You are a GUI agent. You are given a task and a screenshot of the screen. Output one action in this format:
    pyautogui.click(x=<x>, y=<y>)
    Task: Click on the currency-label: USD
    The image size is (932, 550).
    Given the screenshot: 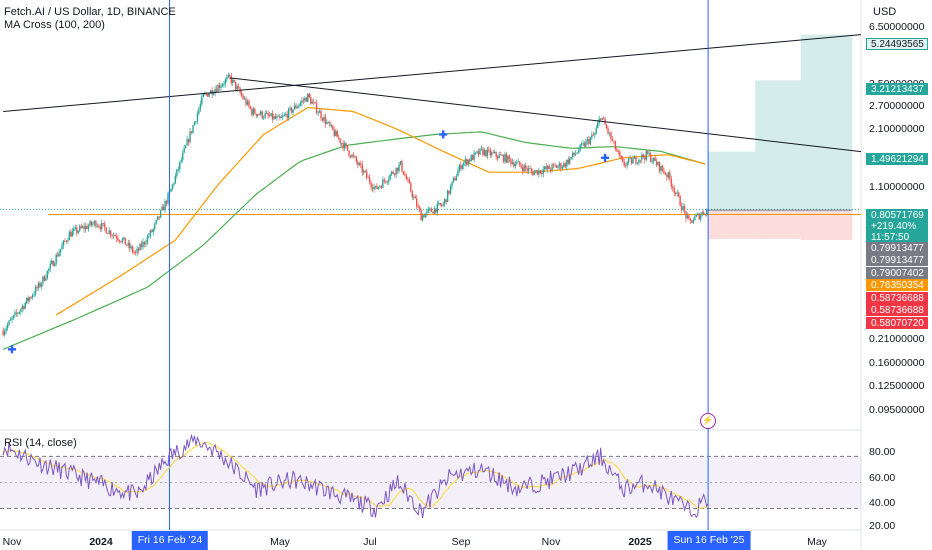 What is the action you would take?
    pyautogui.click(x=885, y=12)
    